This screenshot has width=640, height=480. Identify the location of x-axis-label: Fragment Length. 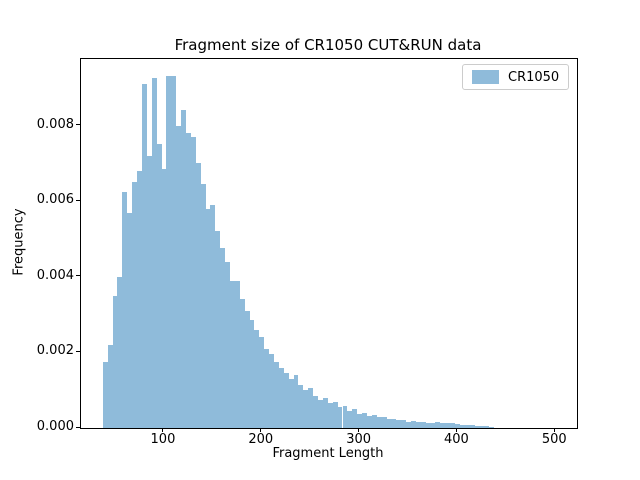
(328, 453).